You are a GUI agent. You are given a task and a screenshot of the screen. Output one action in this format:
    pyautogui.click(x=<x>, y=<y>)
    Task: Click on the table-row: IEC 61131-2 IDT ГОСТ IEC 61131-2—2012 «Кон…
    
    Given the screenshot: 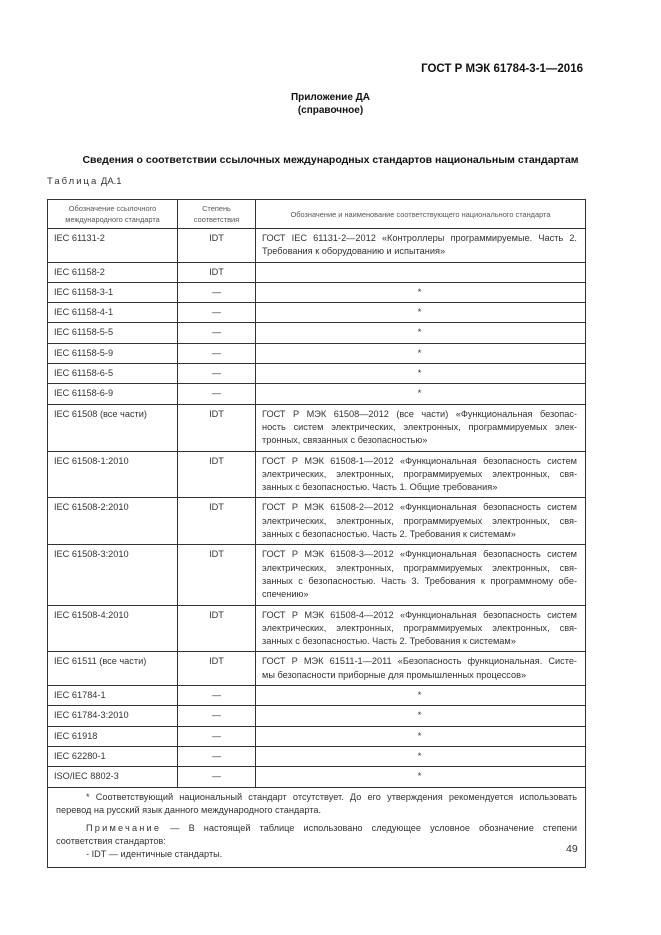 What is the action you would take?
    pyautogui.click(x=316, y=245)
    